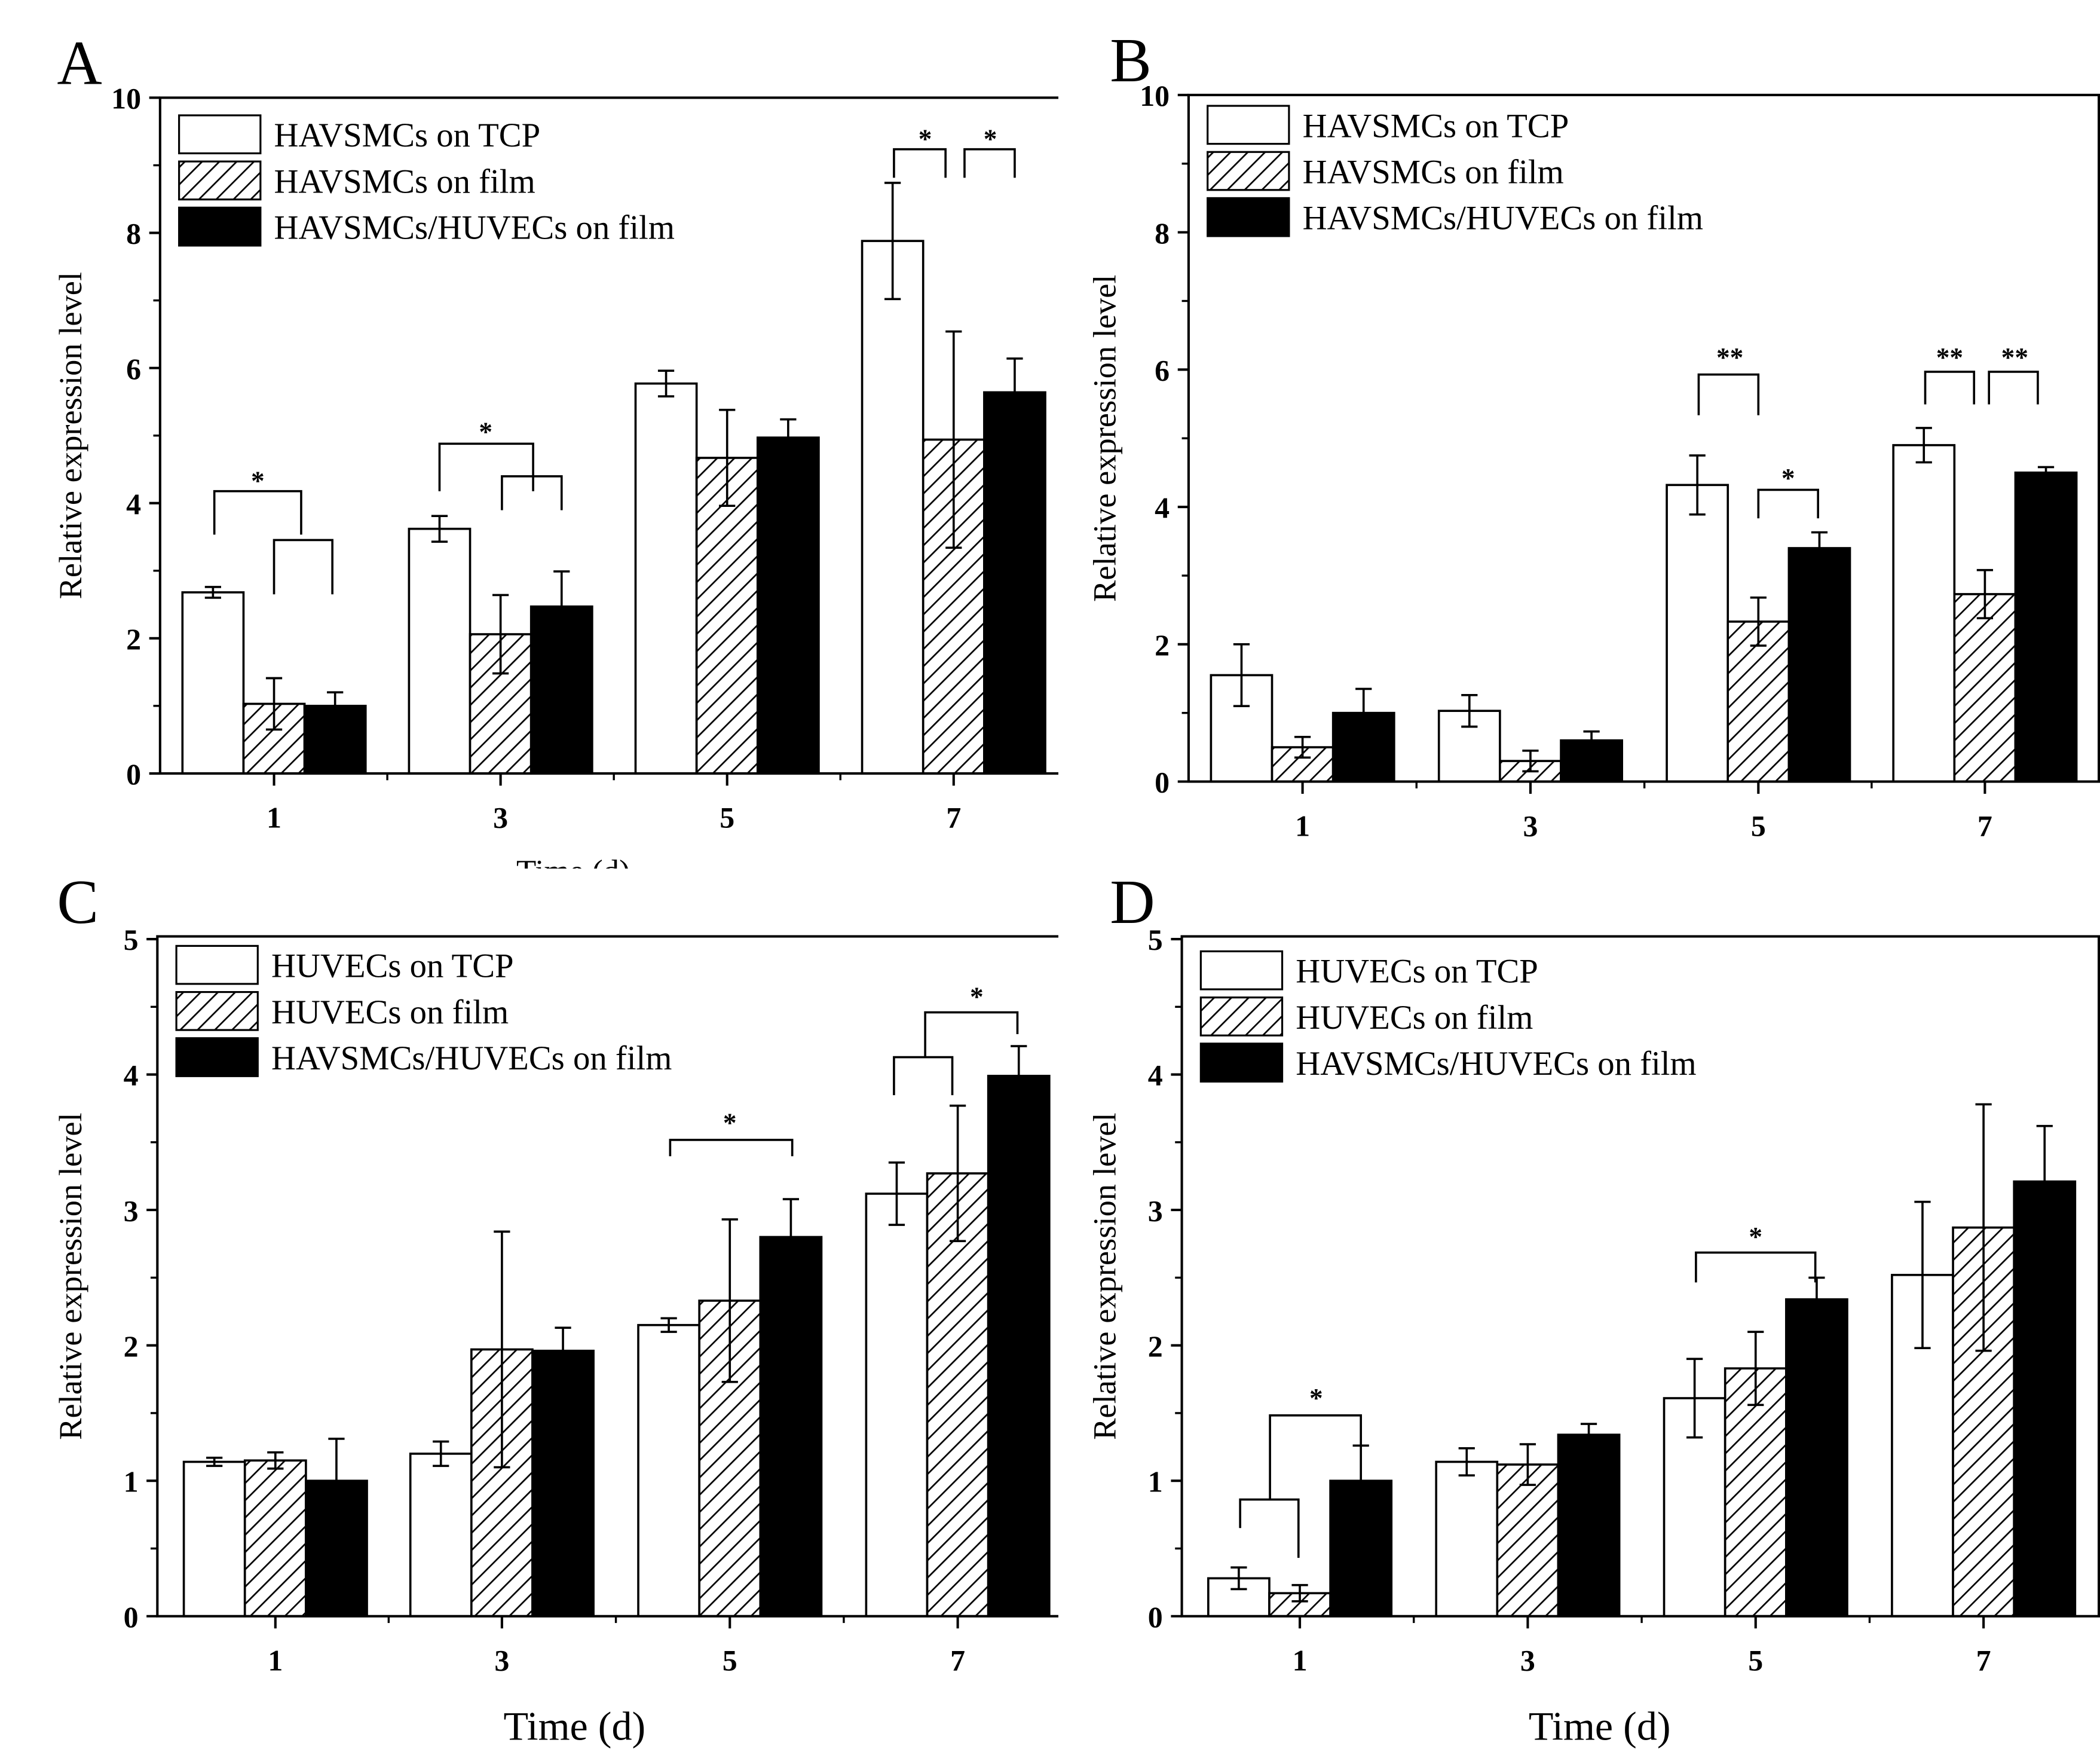 The height and width of the screenshot is (1764, 2100). What do you see at coordinates (131, 1210) in the screenshot?
I see `y-tick-label: 3` at bounding box center [131, 1210].